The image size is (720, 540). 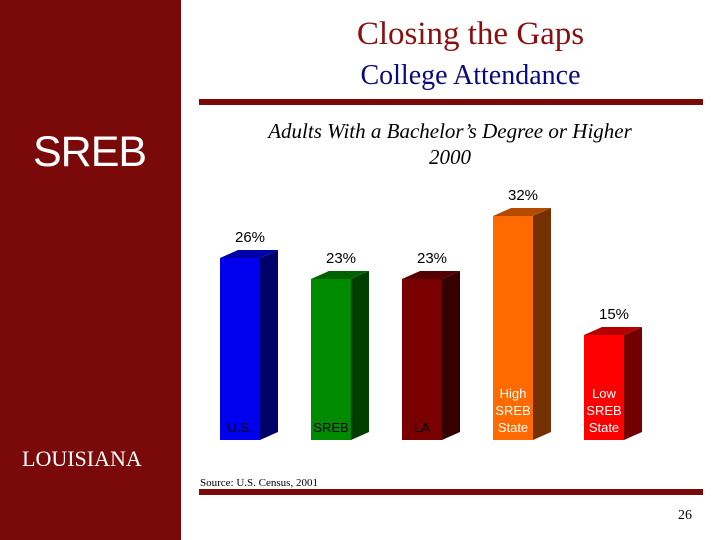 What do you see at coordinates (470, 34) in the screenshot?
I see `slide-title: Closing the Gaps` at bounding box center [470, 34].